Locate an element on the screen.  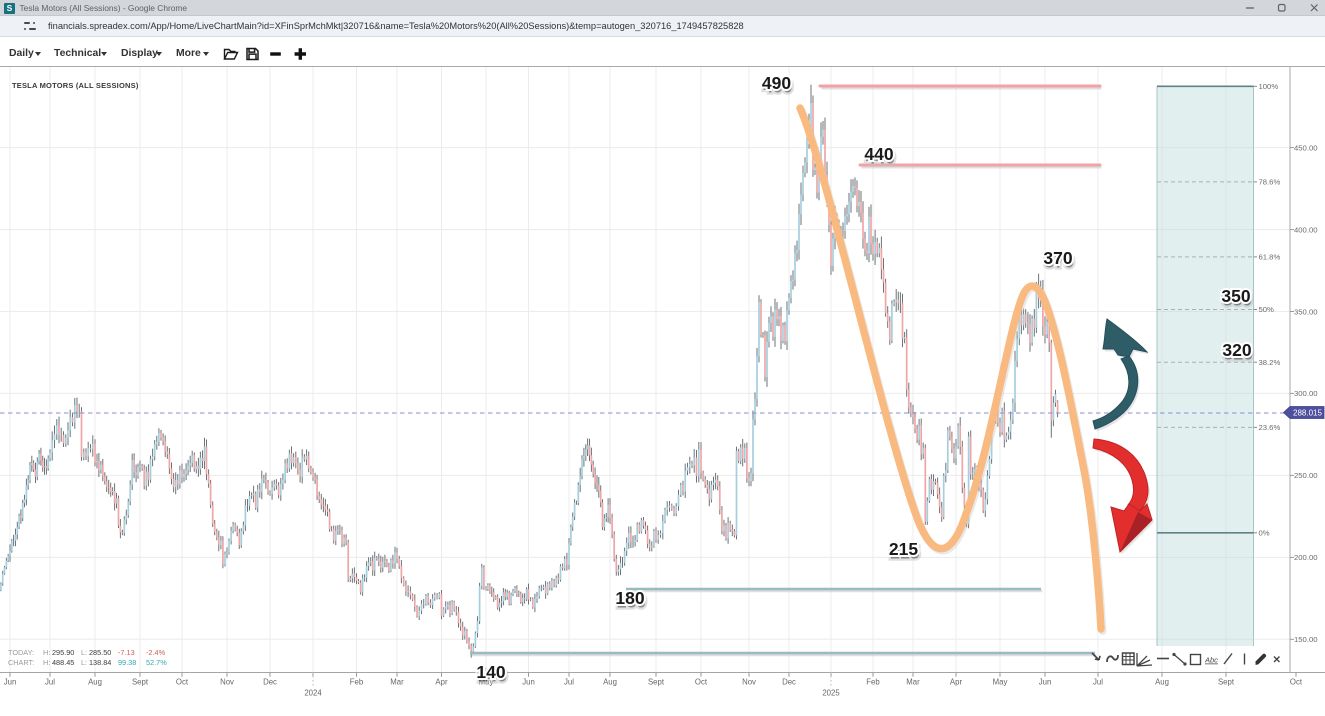
svg-text: 400.00 is located at coordinates (1306, 229).